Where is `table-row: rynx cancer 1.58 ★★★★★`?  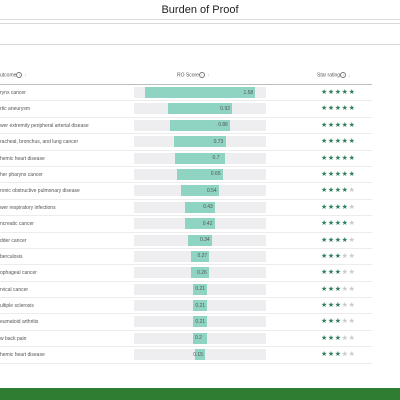 table-row: rynx cancer 1.58 ★★★★★ is located at coordinates (186, 93).